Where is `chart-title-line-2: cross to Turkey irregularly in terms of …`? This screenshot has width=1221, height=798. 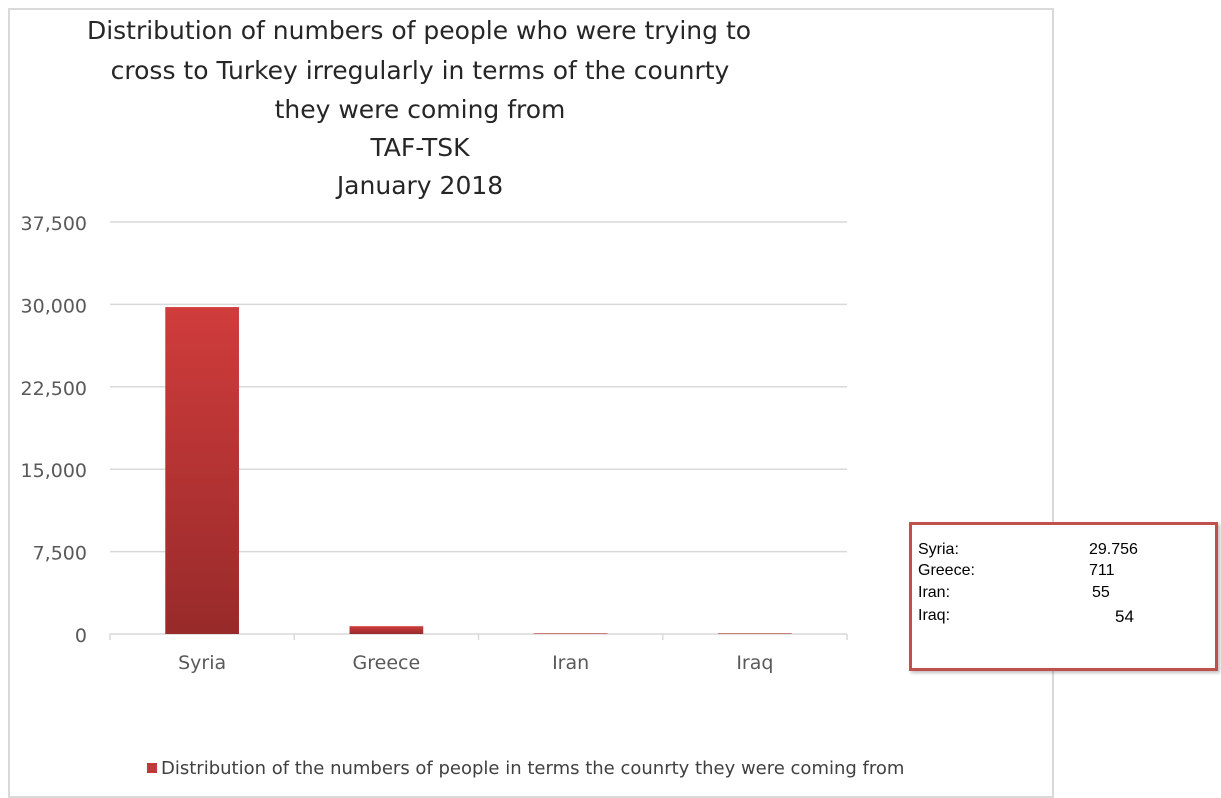
chart-title-line-2: cross to Turkey irregularly in terms of … is located at coordinates (420, 70).